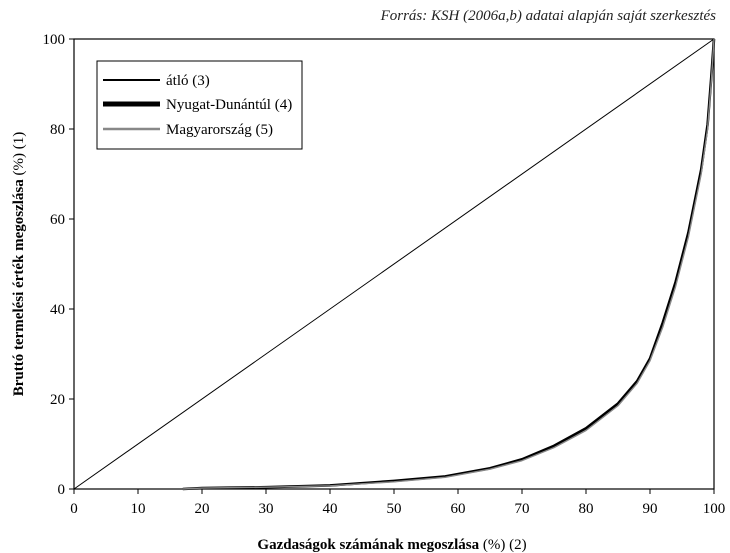  I want to click on legend-label-magyarorszag: Magyarország (5), so click(219, 130).